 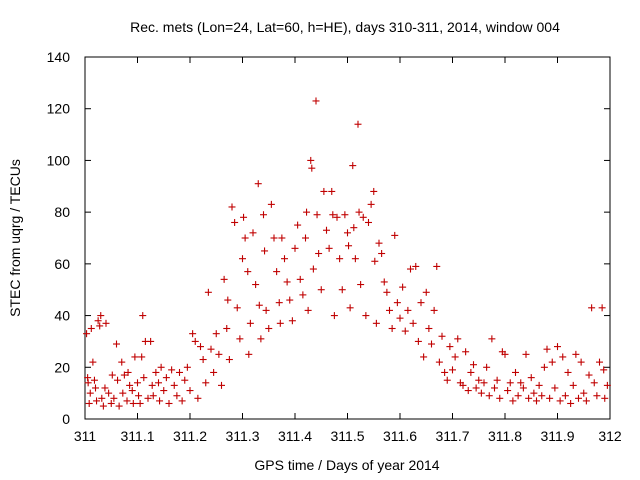 What do you see at coordinates (453, 436) in the screenshot?
I see `x-tick-label: 311.7` at bounding box center [453, 436].